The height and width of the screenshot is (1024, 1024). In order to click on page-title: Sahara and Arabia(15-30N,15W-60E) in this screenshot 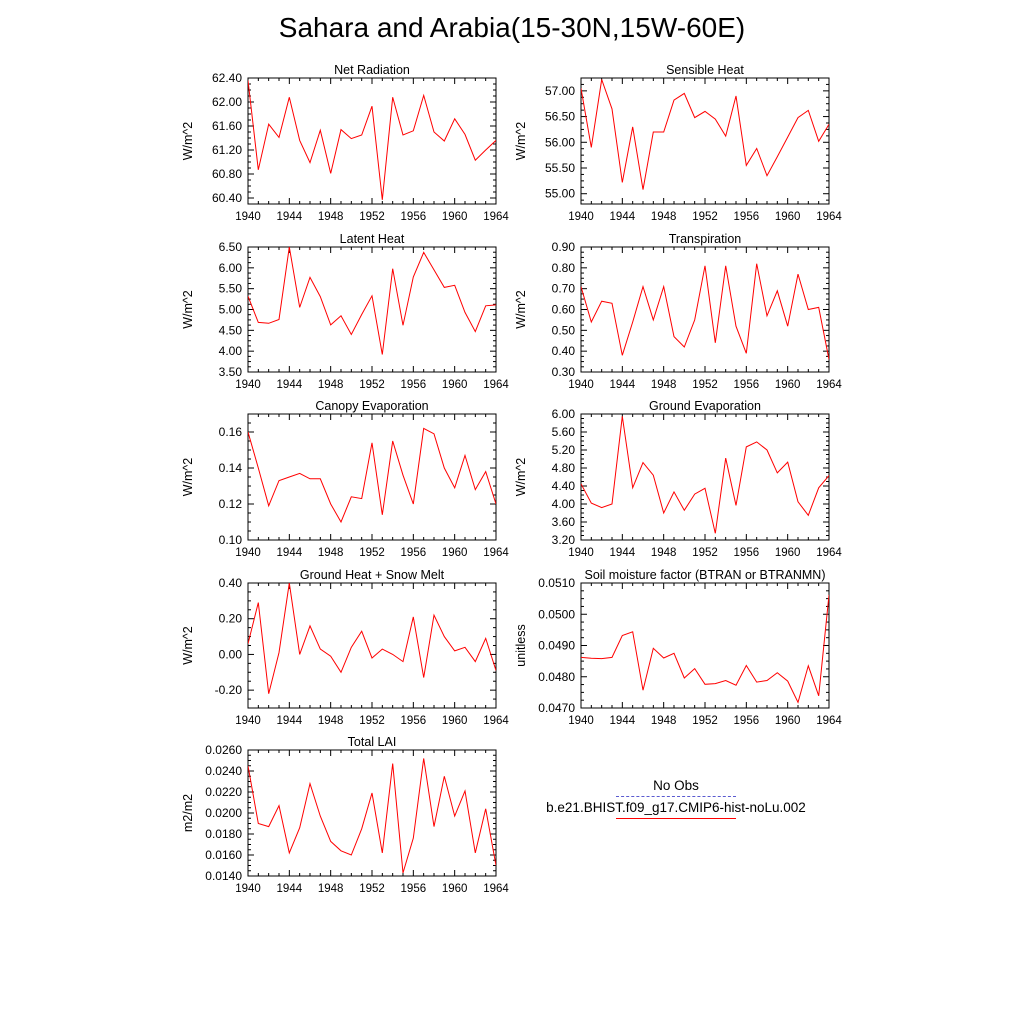, I will do `click(512, 27)`.